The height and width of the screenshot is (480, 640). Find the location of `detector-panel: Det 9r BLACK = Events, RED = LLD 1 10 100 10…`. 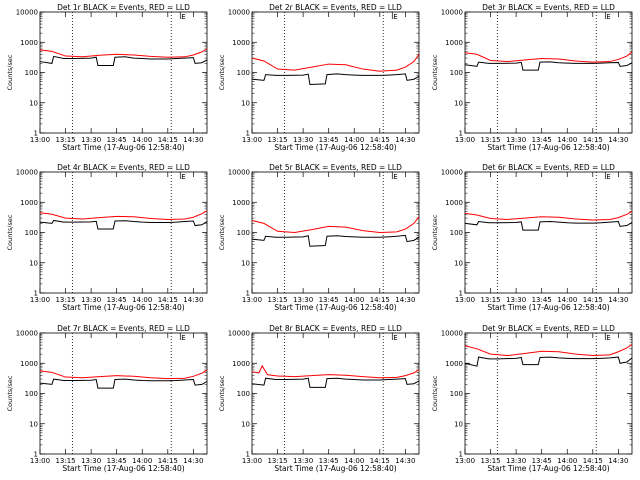

detector-panel: Det 9r BLACK = Events, RED = LLD 1 10 100 10… is located at coordinates (532, 398).